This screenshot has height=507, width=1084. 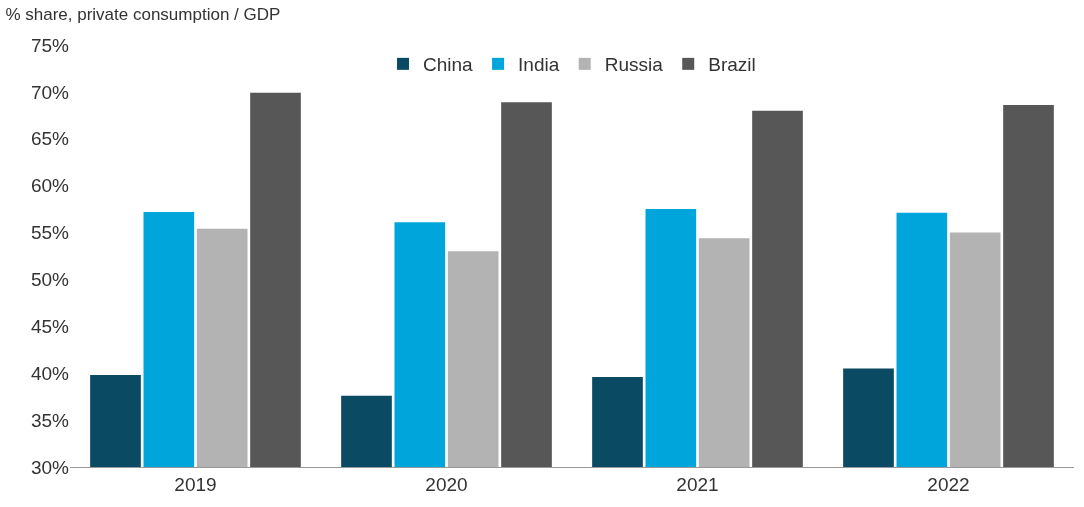 What do you see at coordinates (732, 65) in the screenshot?
I see `legend-label: Brazil` at bounding box center [732, 65].